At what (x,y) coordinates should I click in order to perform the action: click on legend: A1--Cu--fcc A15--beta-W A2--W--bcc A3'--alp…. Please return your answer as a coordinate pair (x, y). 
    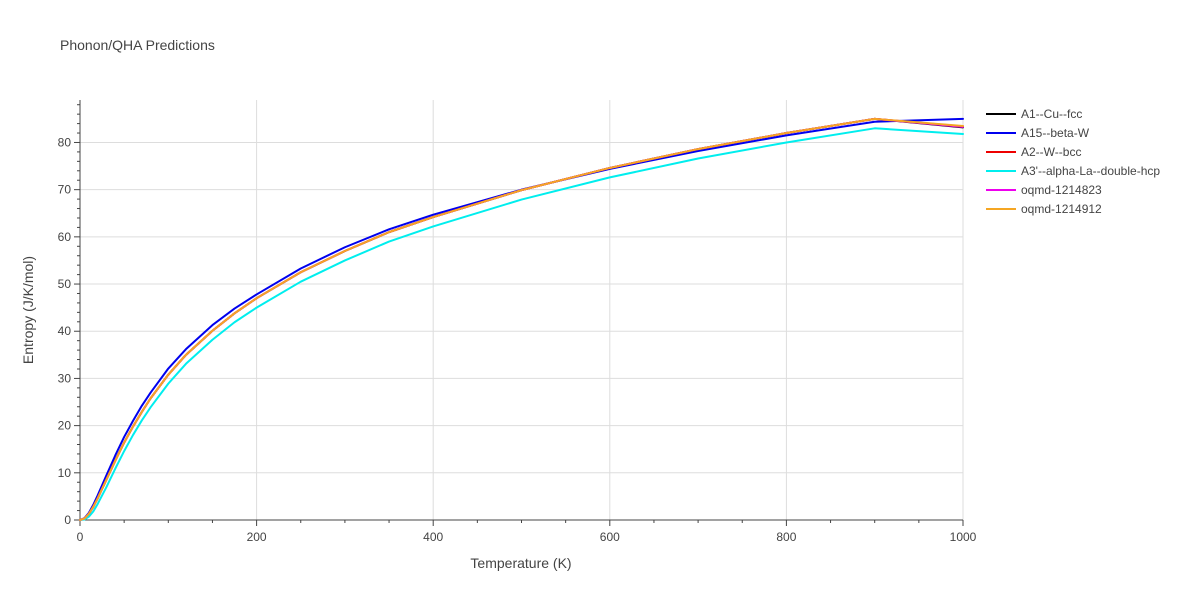
    Looking at the image, I should click on (1073, 161).